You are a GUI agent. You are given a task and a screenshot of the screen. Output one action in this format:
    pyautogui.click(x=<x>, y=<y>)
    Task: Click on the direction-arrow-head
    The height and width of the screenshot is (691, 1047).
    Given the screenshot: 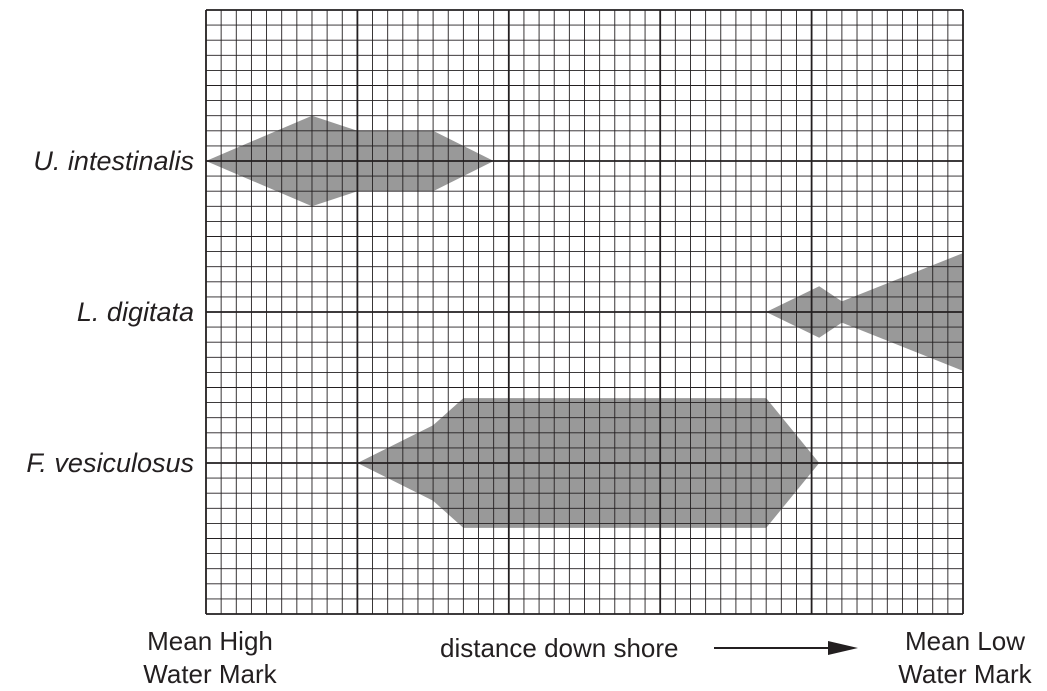 What is the action you would take?
    pyautogui.click(x=843, y=648)
    